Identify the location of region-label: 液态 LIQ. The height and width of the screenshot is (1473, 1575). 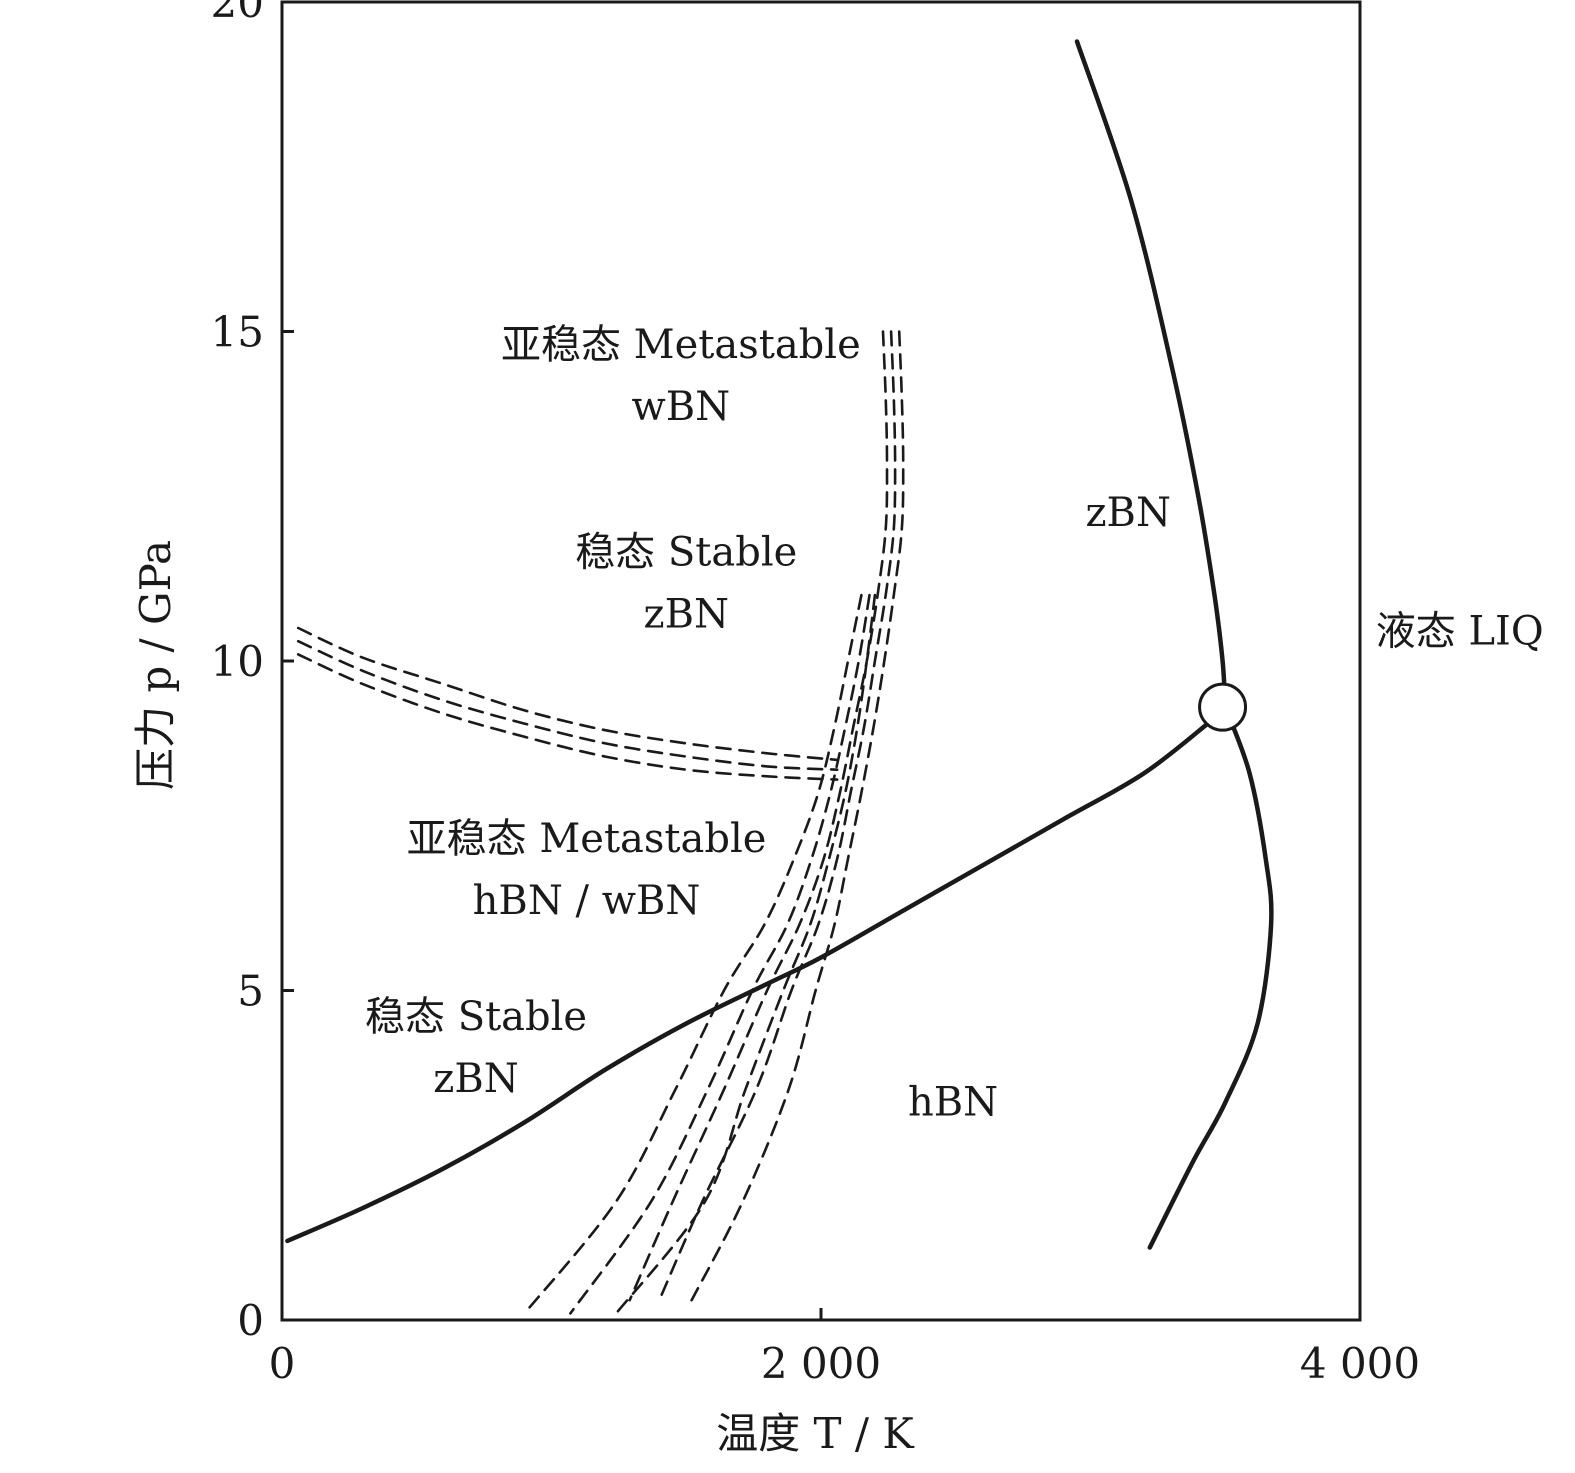
(1460, 632).